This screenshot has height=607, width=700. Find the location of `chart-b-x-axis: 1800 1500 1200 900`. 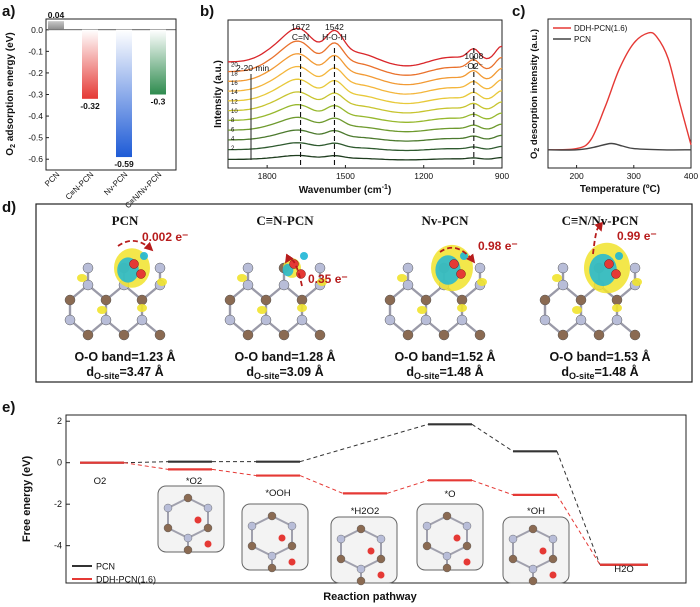

chart-b-x-axis: 1800 1500 1200 900 is located at coordinates (383, 173).